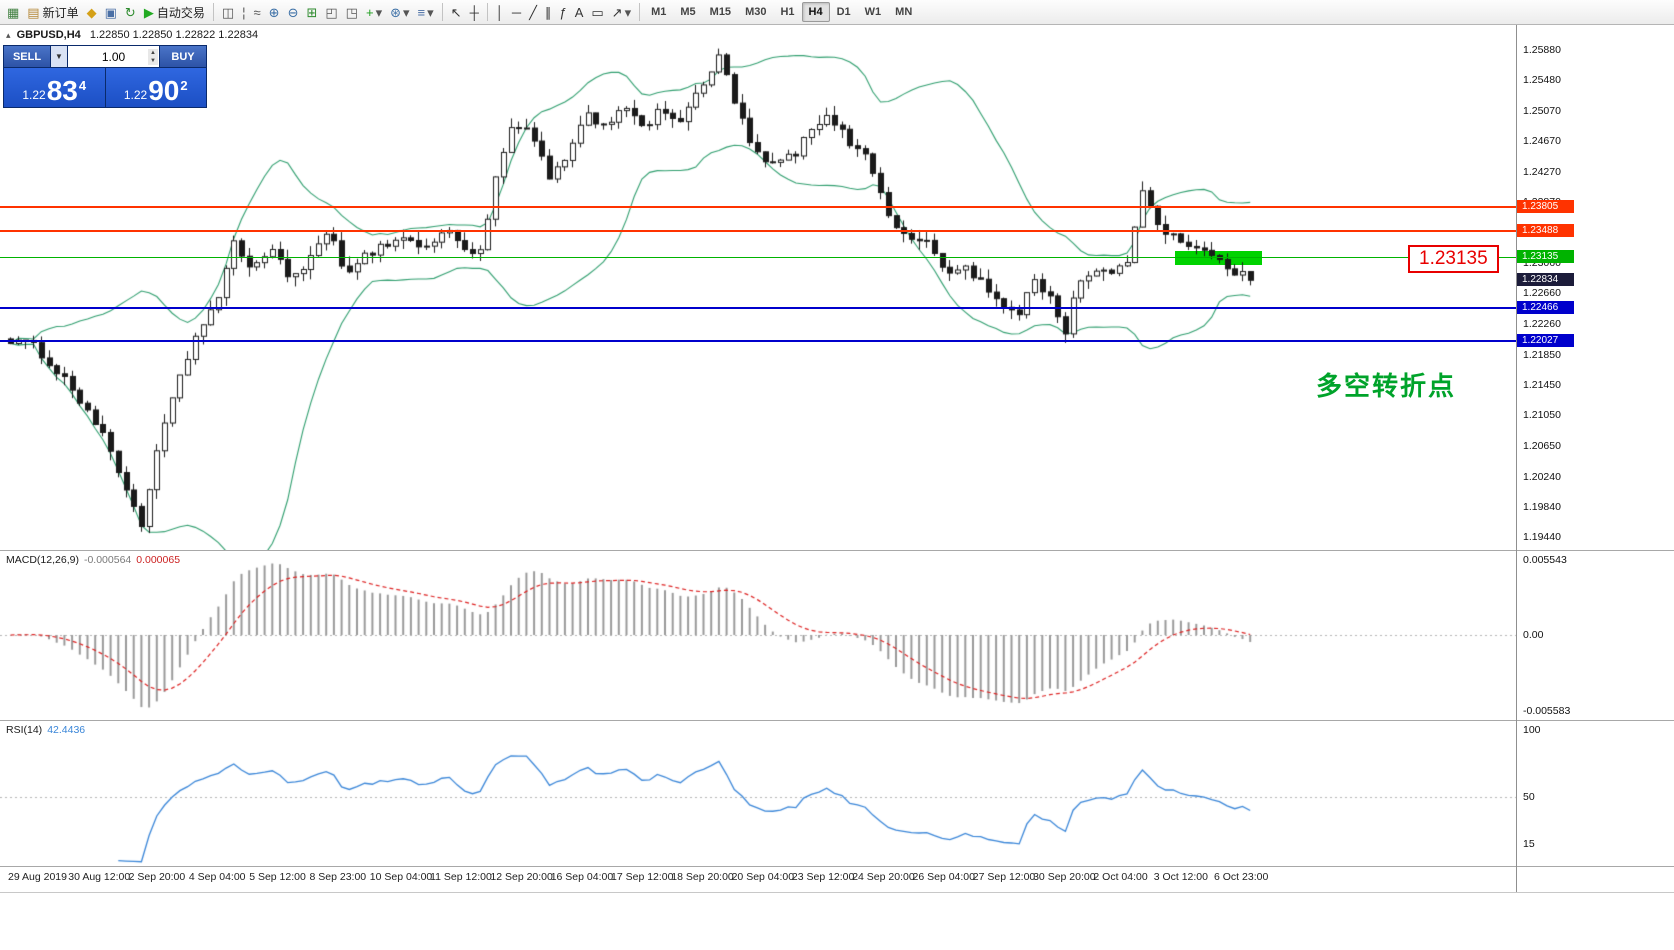 This screenshot has height=950, width=1674. What do you see at coordinates (1453, 259) in the screenshot?
I see `price-callout: 1.23135` at bounding box center [1453, 259].